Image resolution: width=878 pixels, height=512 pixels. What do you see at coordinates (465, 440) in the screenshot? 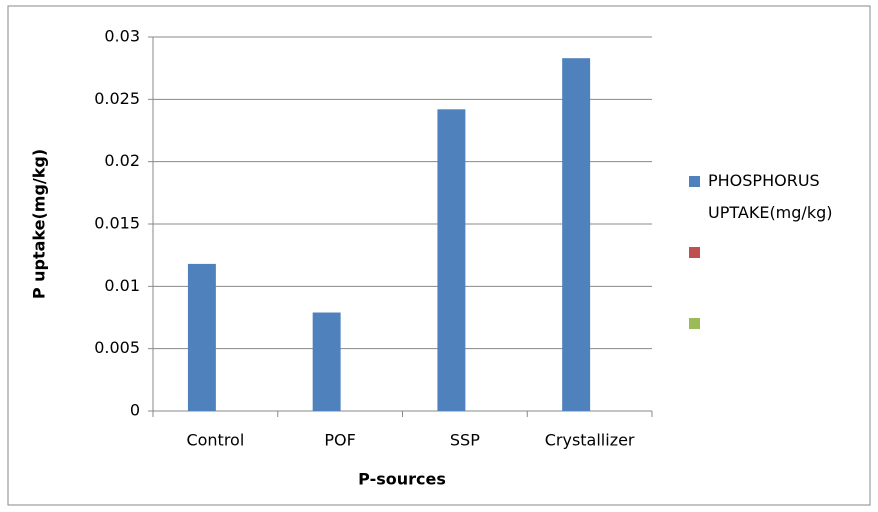
I see `x-tick-label: SSP` at bounding box center [465, 440].